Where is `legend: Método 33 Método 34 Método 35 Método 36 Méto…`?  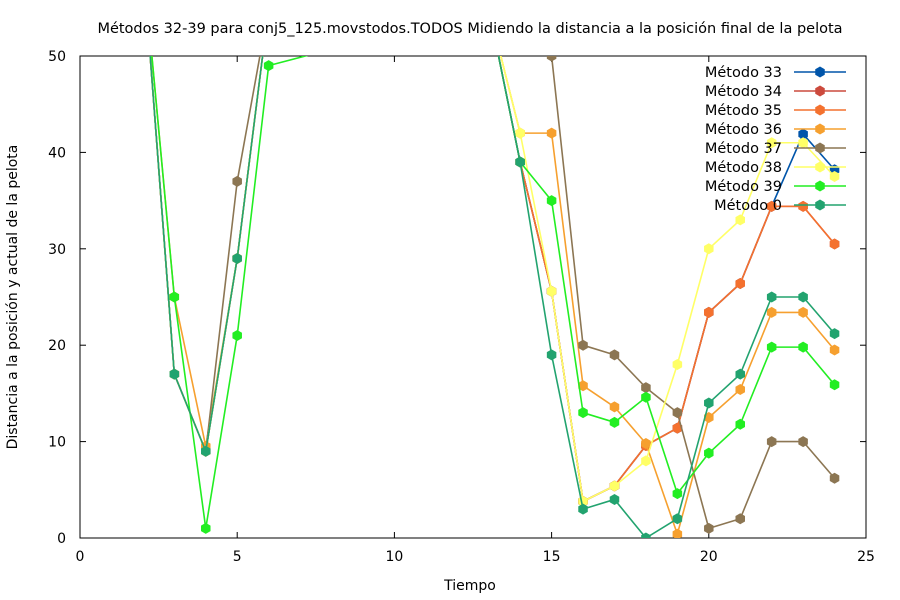
legend: Método 33 Método 34 Método 35 Método 36 Méto… is located at coordinates (775, 139).